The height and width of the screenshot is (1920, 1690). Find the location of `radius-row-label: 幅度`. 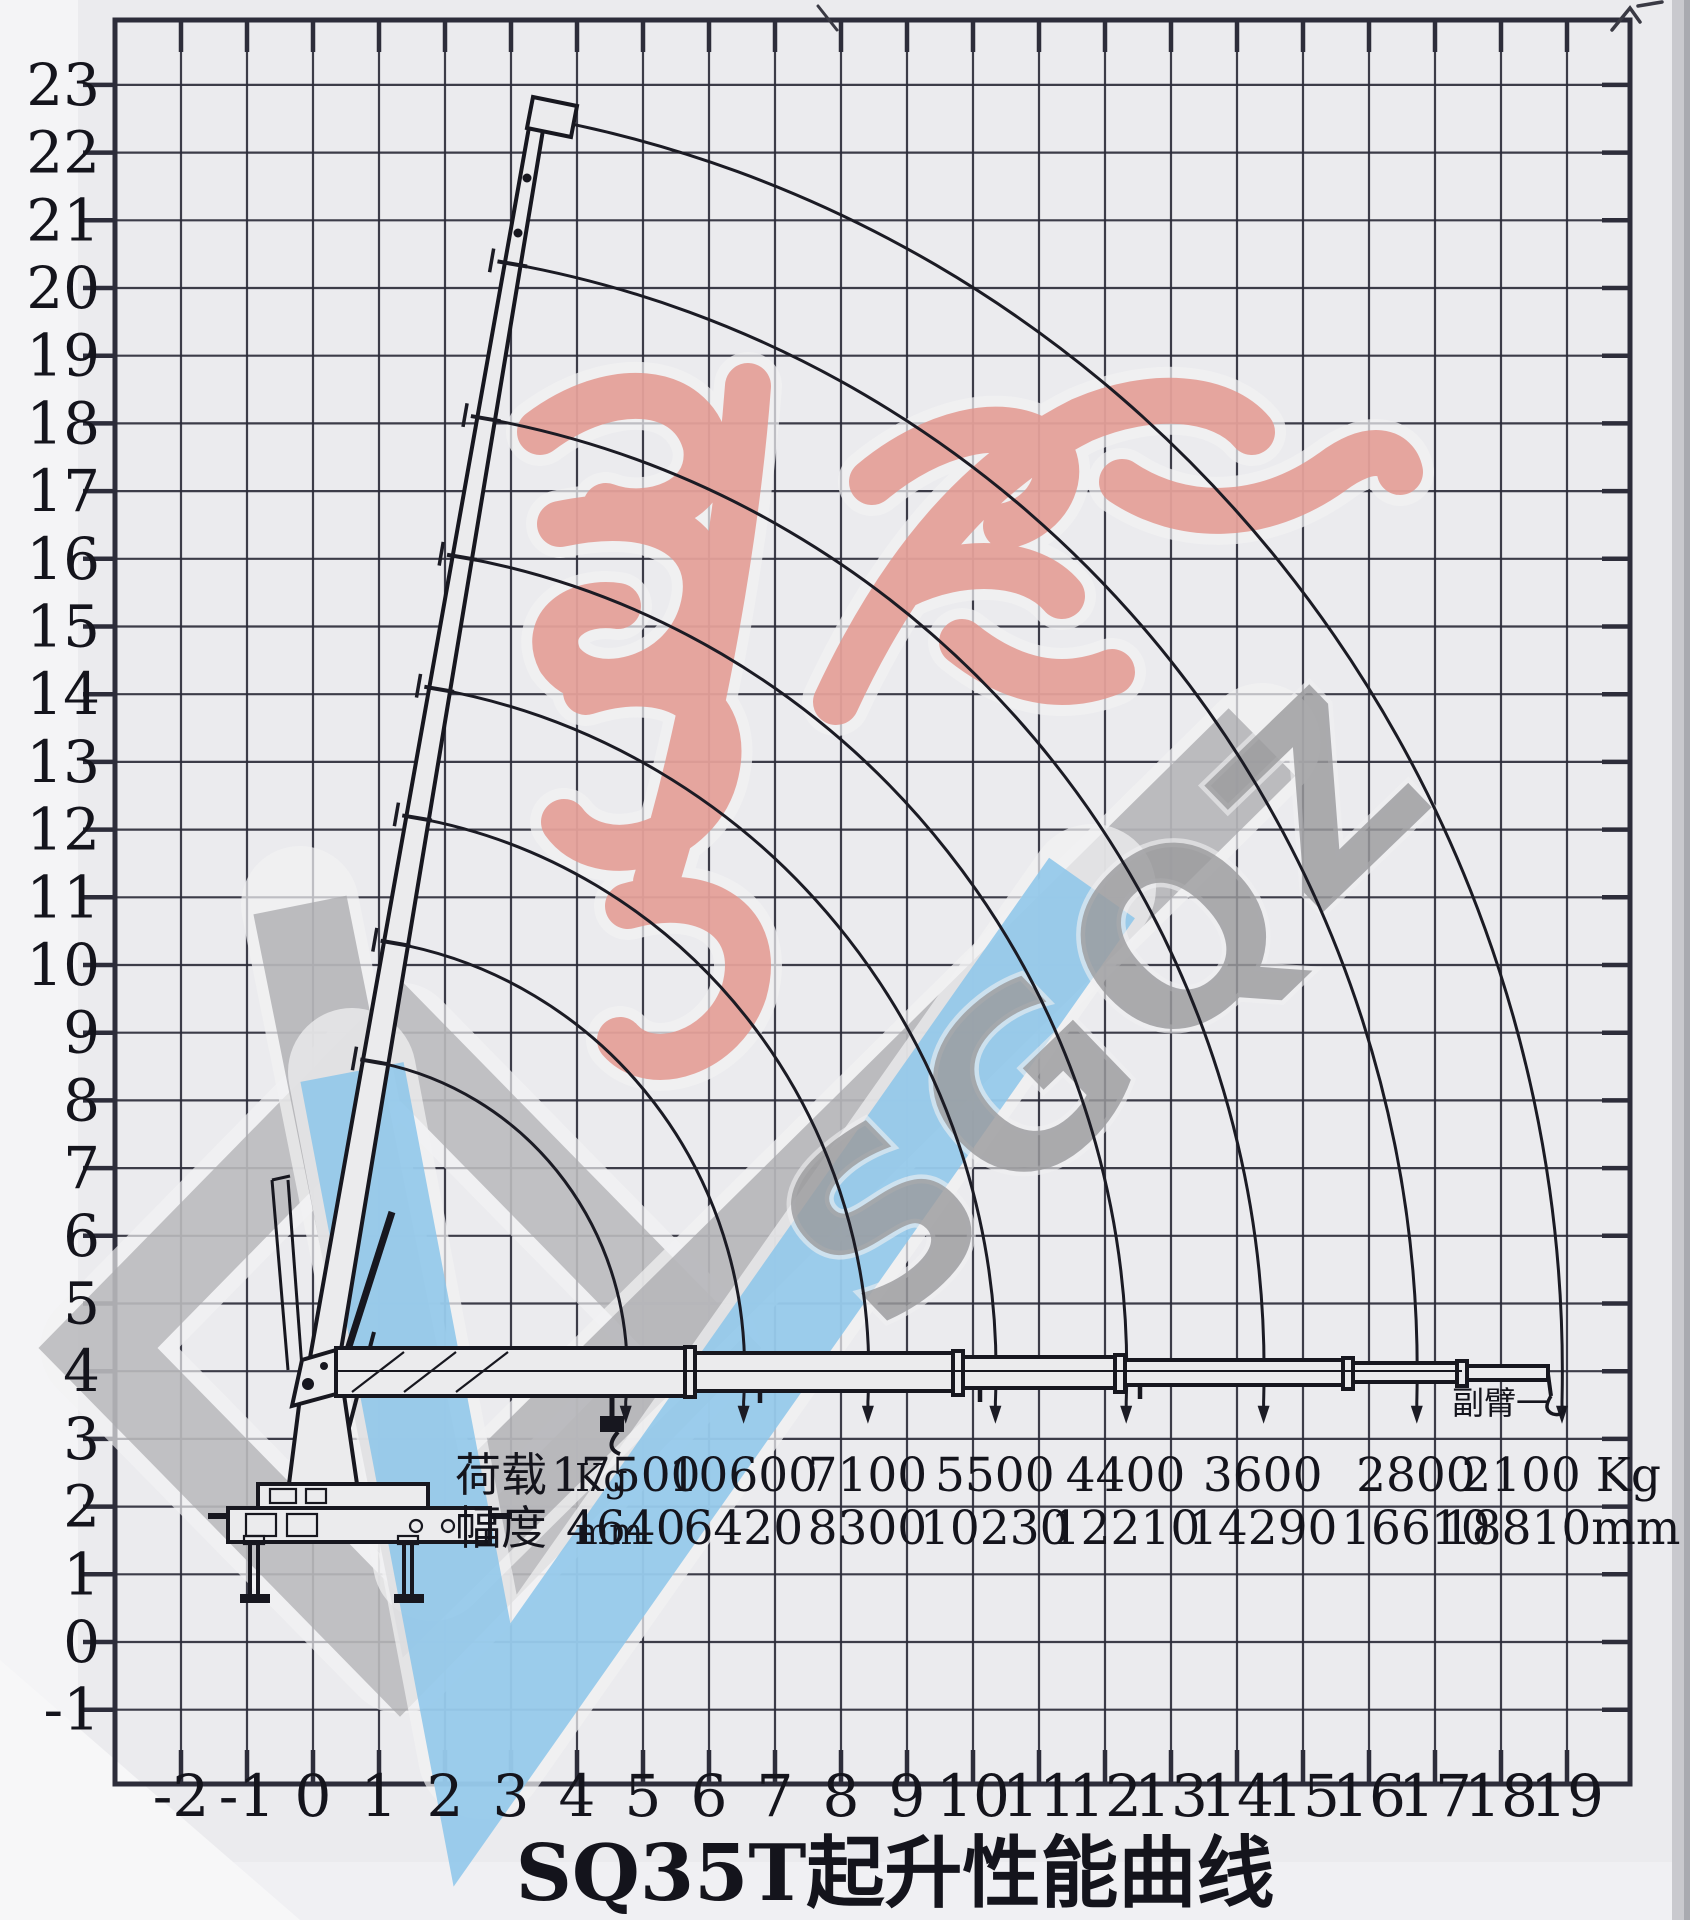

radius-row-label: 幅度 is located at coordinates (501, 1528).